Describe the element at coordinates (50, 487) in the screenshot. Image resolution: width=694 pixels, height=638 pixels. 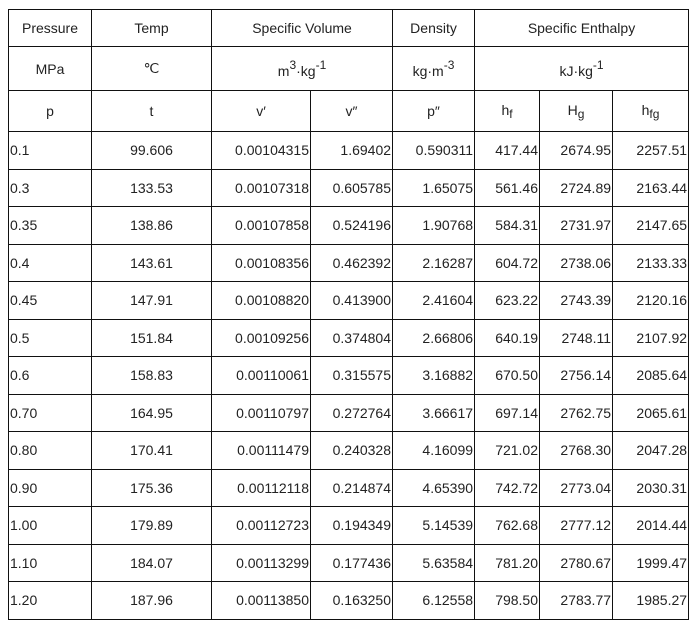
I see `cell-pressure: 0.90` at that location.